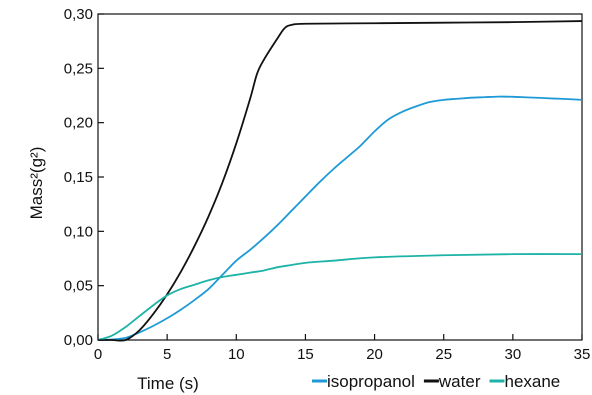 The width and height of the screenshot is (592, 395). What do you see at coordinates (78, 68) in the screenshot?
I see `y-tick-label: 0,25` at bounding box center [78, 68].